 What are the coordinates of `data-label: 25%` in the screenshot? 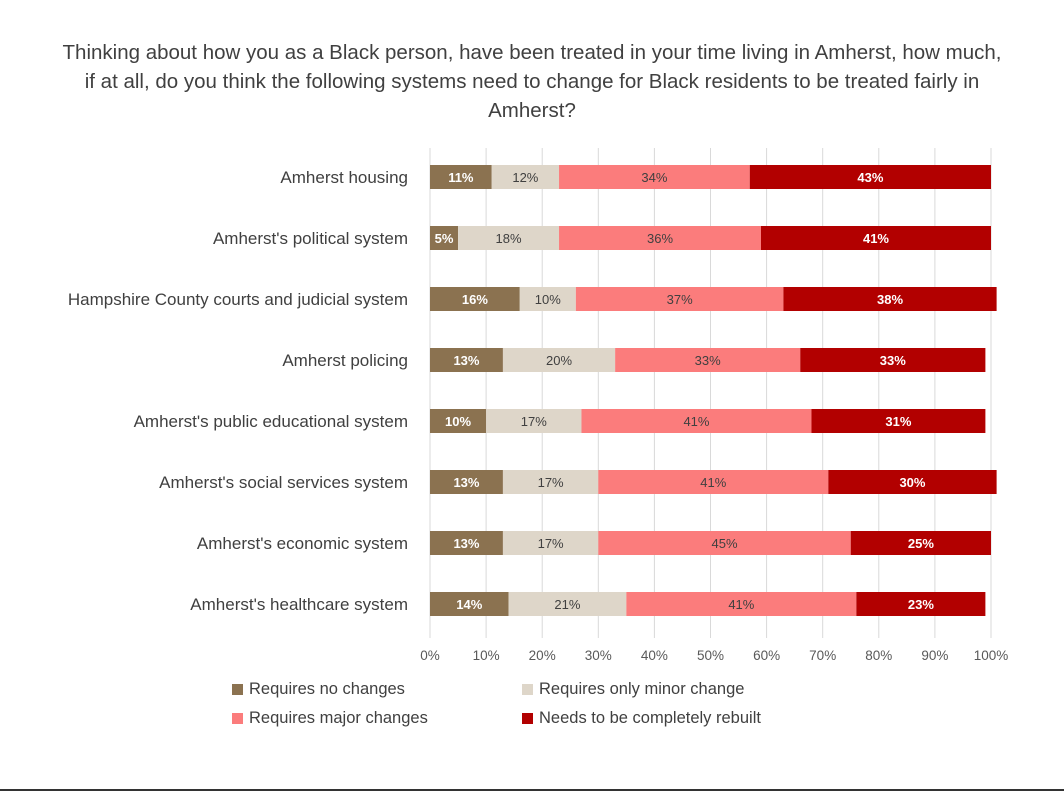 It's located at (921, 543).